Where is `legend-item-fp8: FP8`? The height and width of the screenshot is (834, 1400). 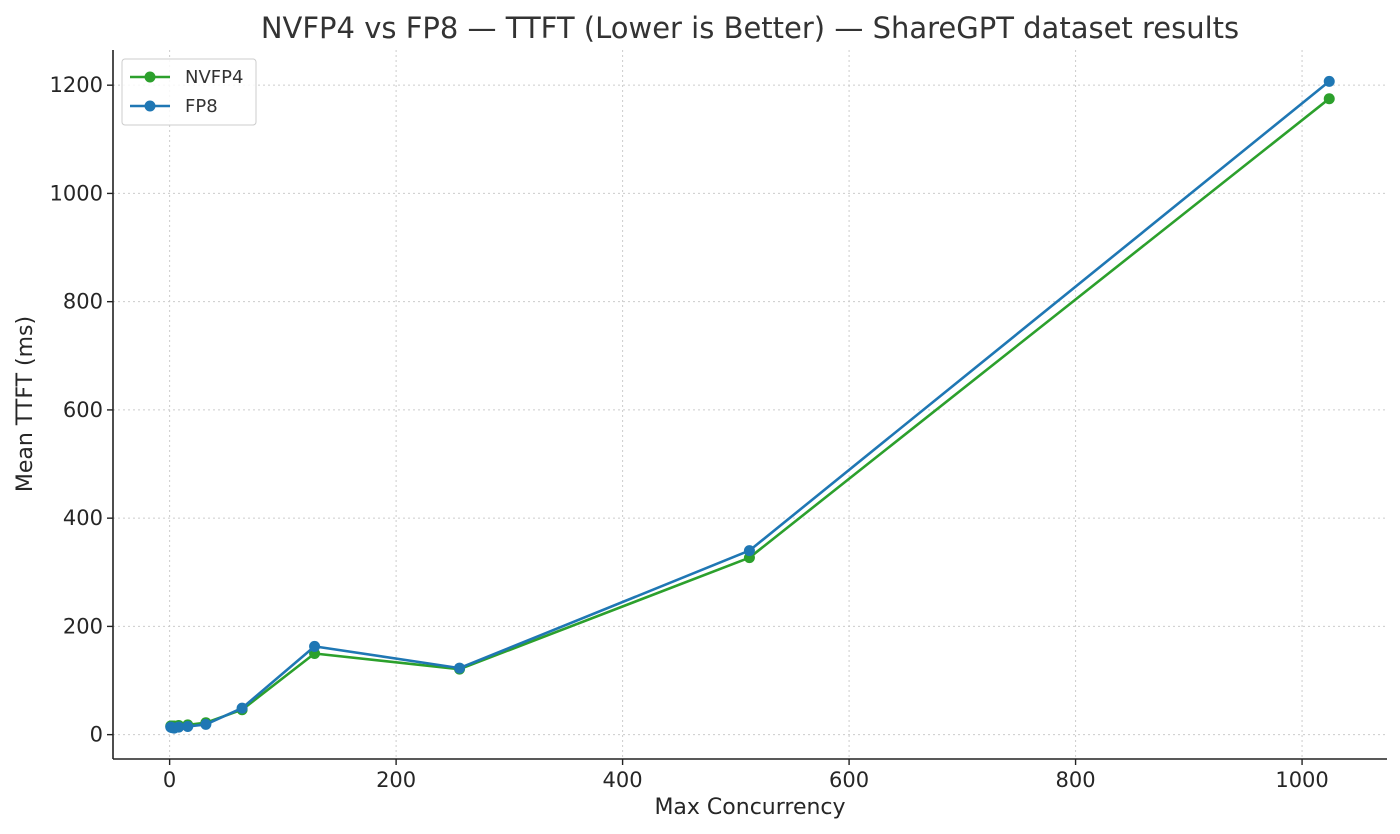
legend-item-fp8: FP8 is located at coordinates (174, 106).